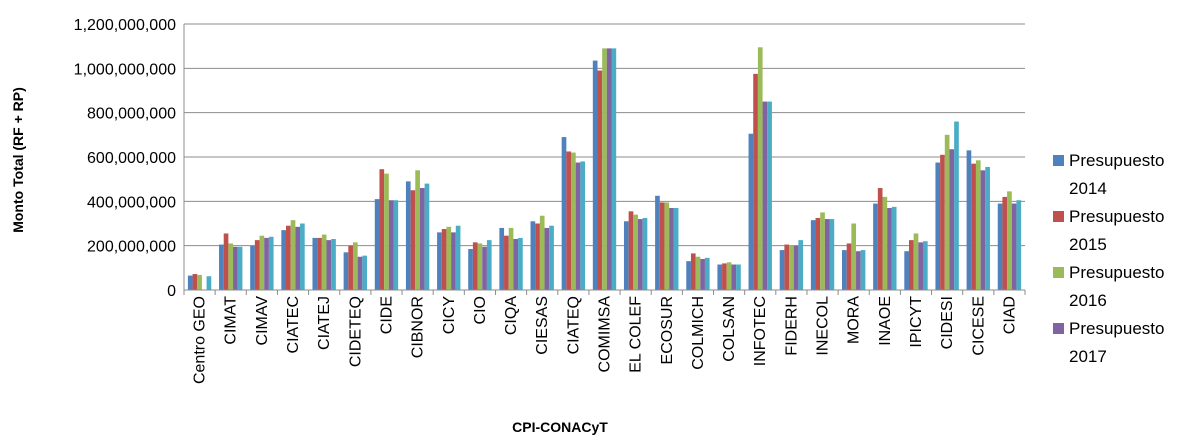  I want to click on x-tick-label: COLMICH, so click(698, 333).